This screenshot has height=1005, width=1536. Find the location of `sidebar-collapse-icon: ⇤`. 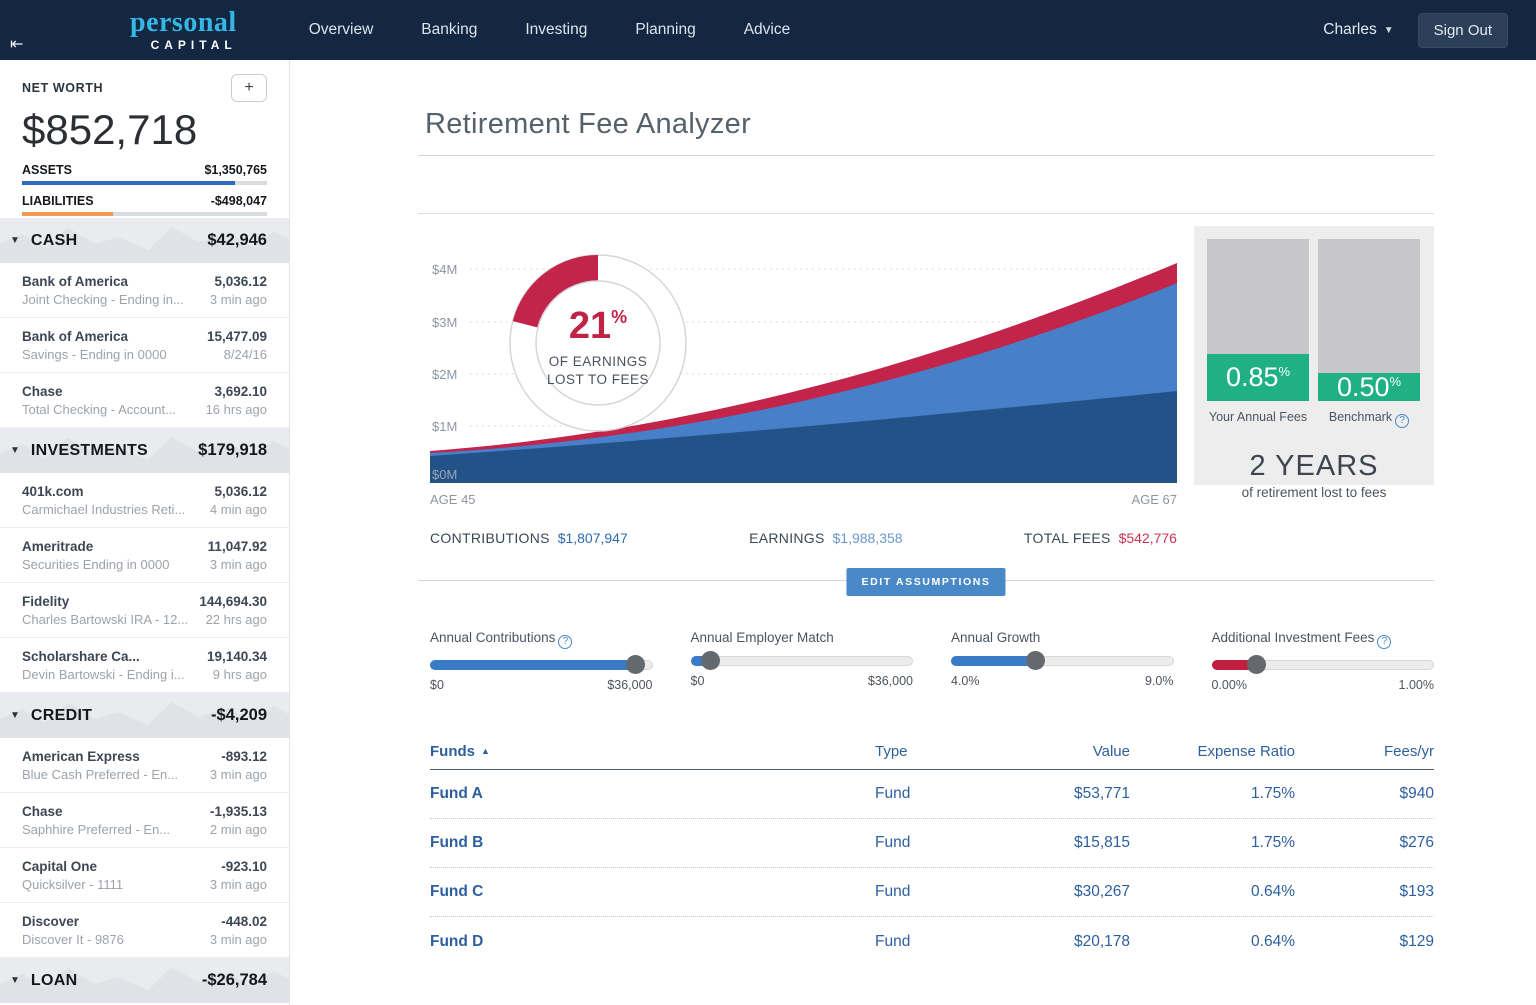

sidebar-collapse-icon: ⇤ is located at coordinates (17, 44).